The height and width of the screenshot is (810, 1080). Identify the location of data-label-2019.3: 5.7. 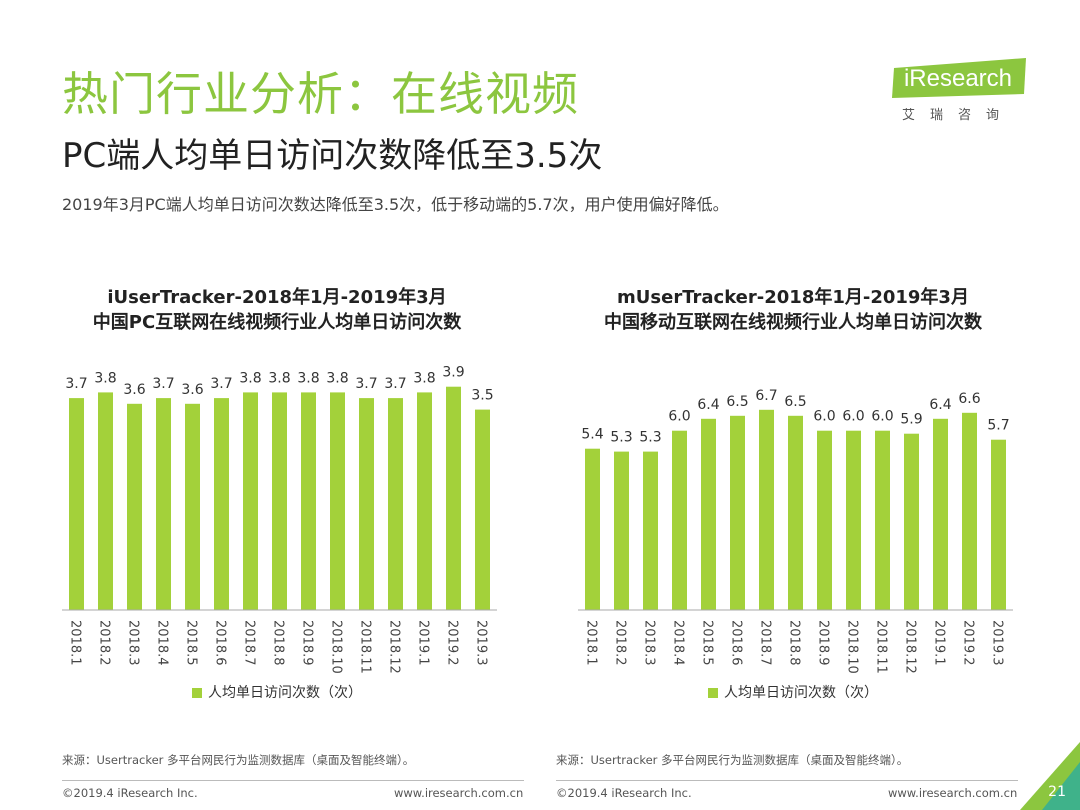
(998, 426).